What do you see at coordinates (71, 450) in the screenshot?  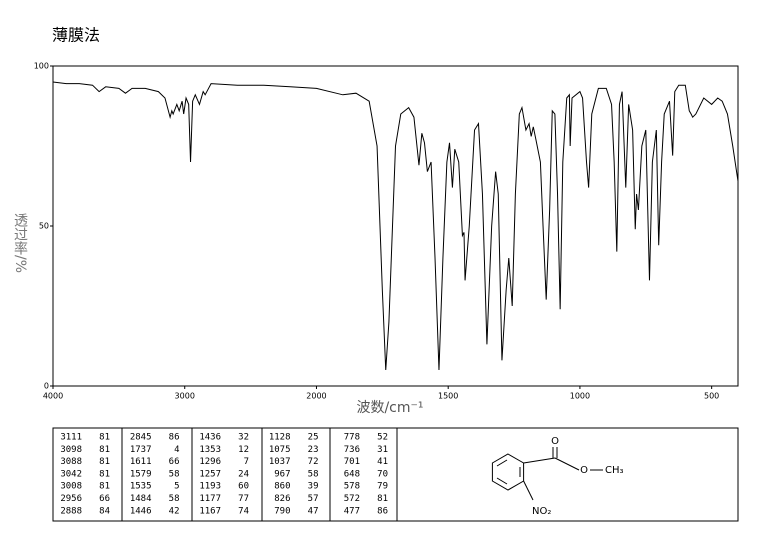 I see `peak-wavenumber: 3098` at bounding box center [71, 450].